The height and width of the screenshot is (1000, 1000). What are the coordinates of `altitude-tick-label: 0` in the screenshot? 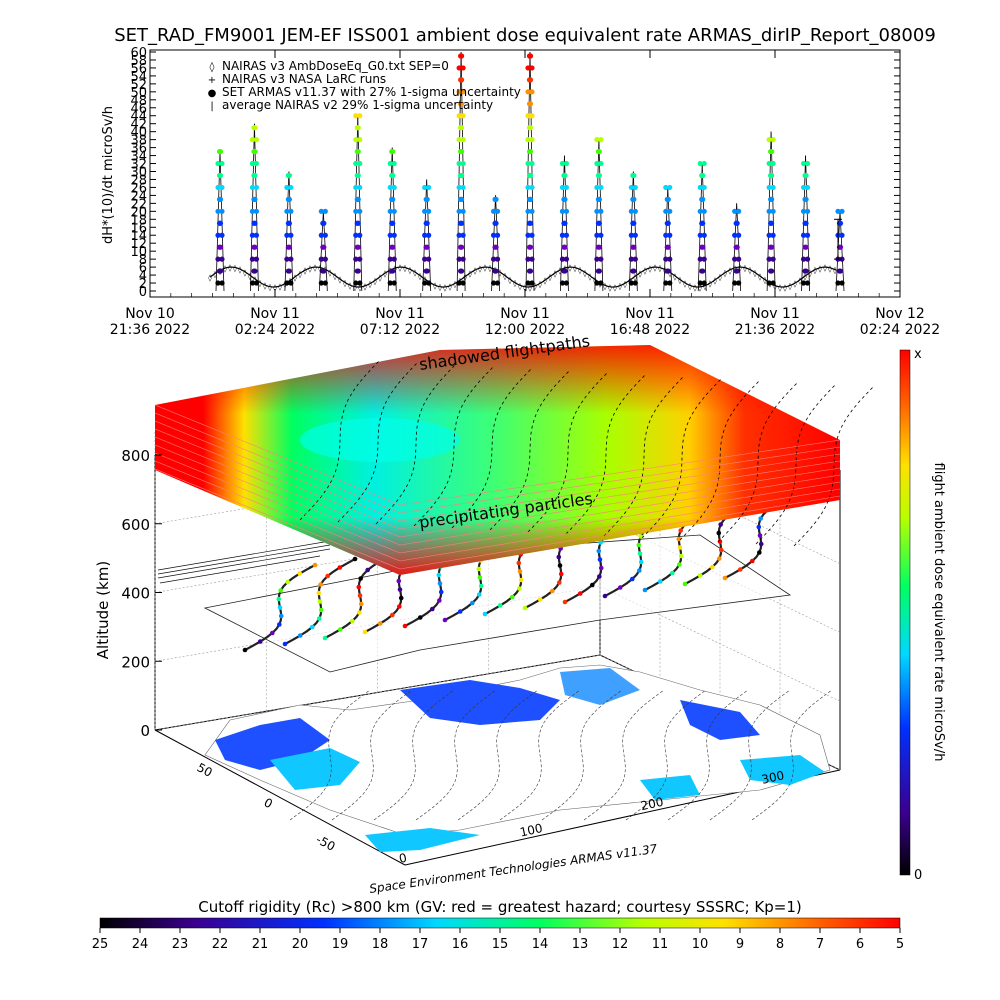 It's located at (145, 731).